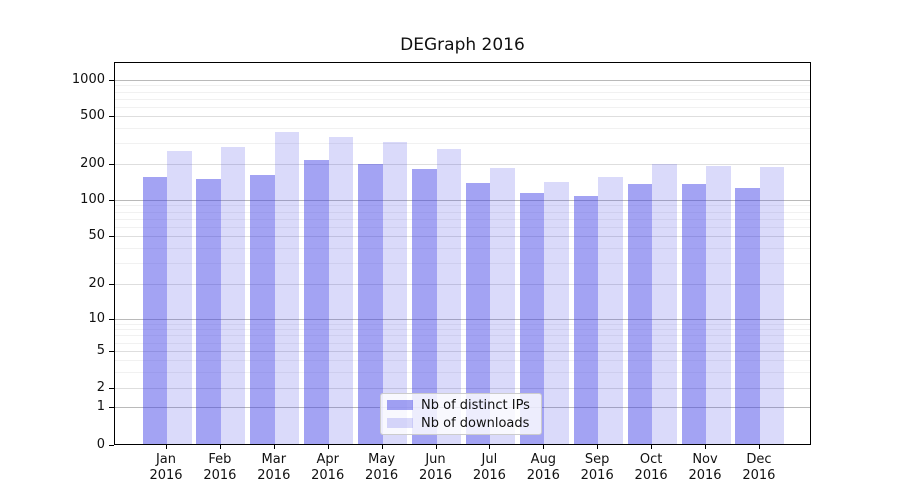  I want to click on bar-downloads-nov, so click(718, 305).